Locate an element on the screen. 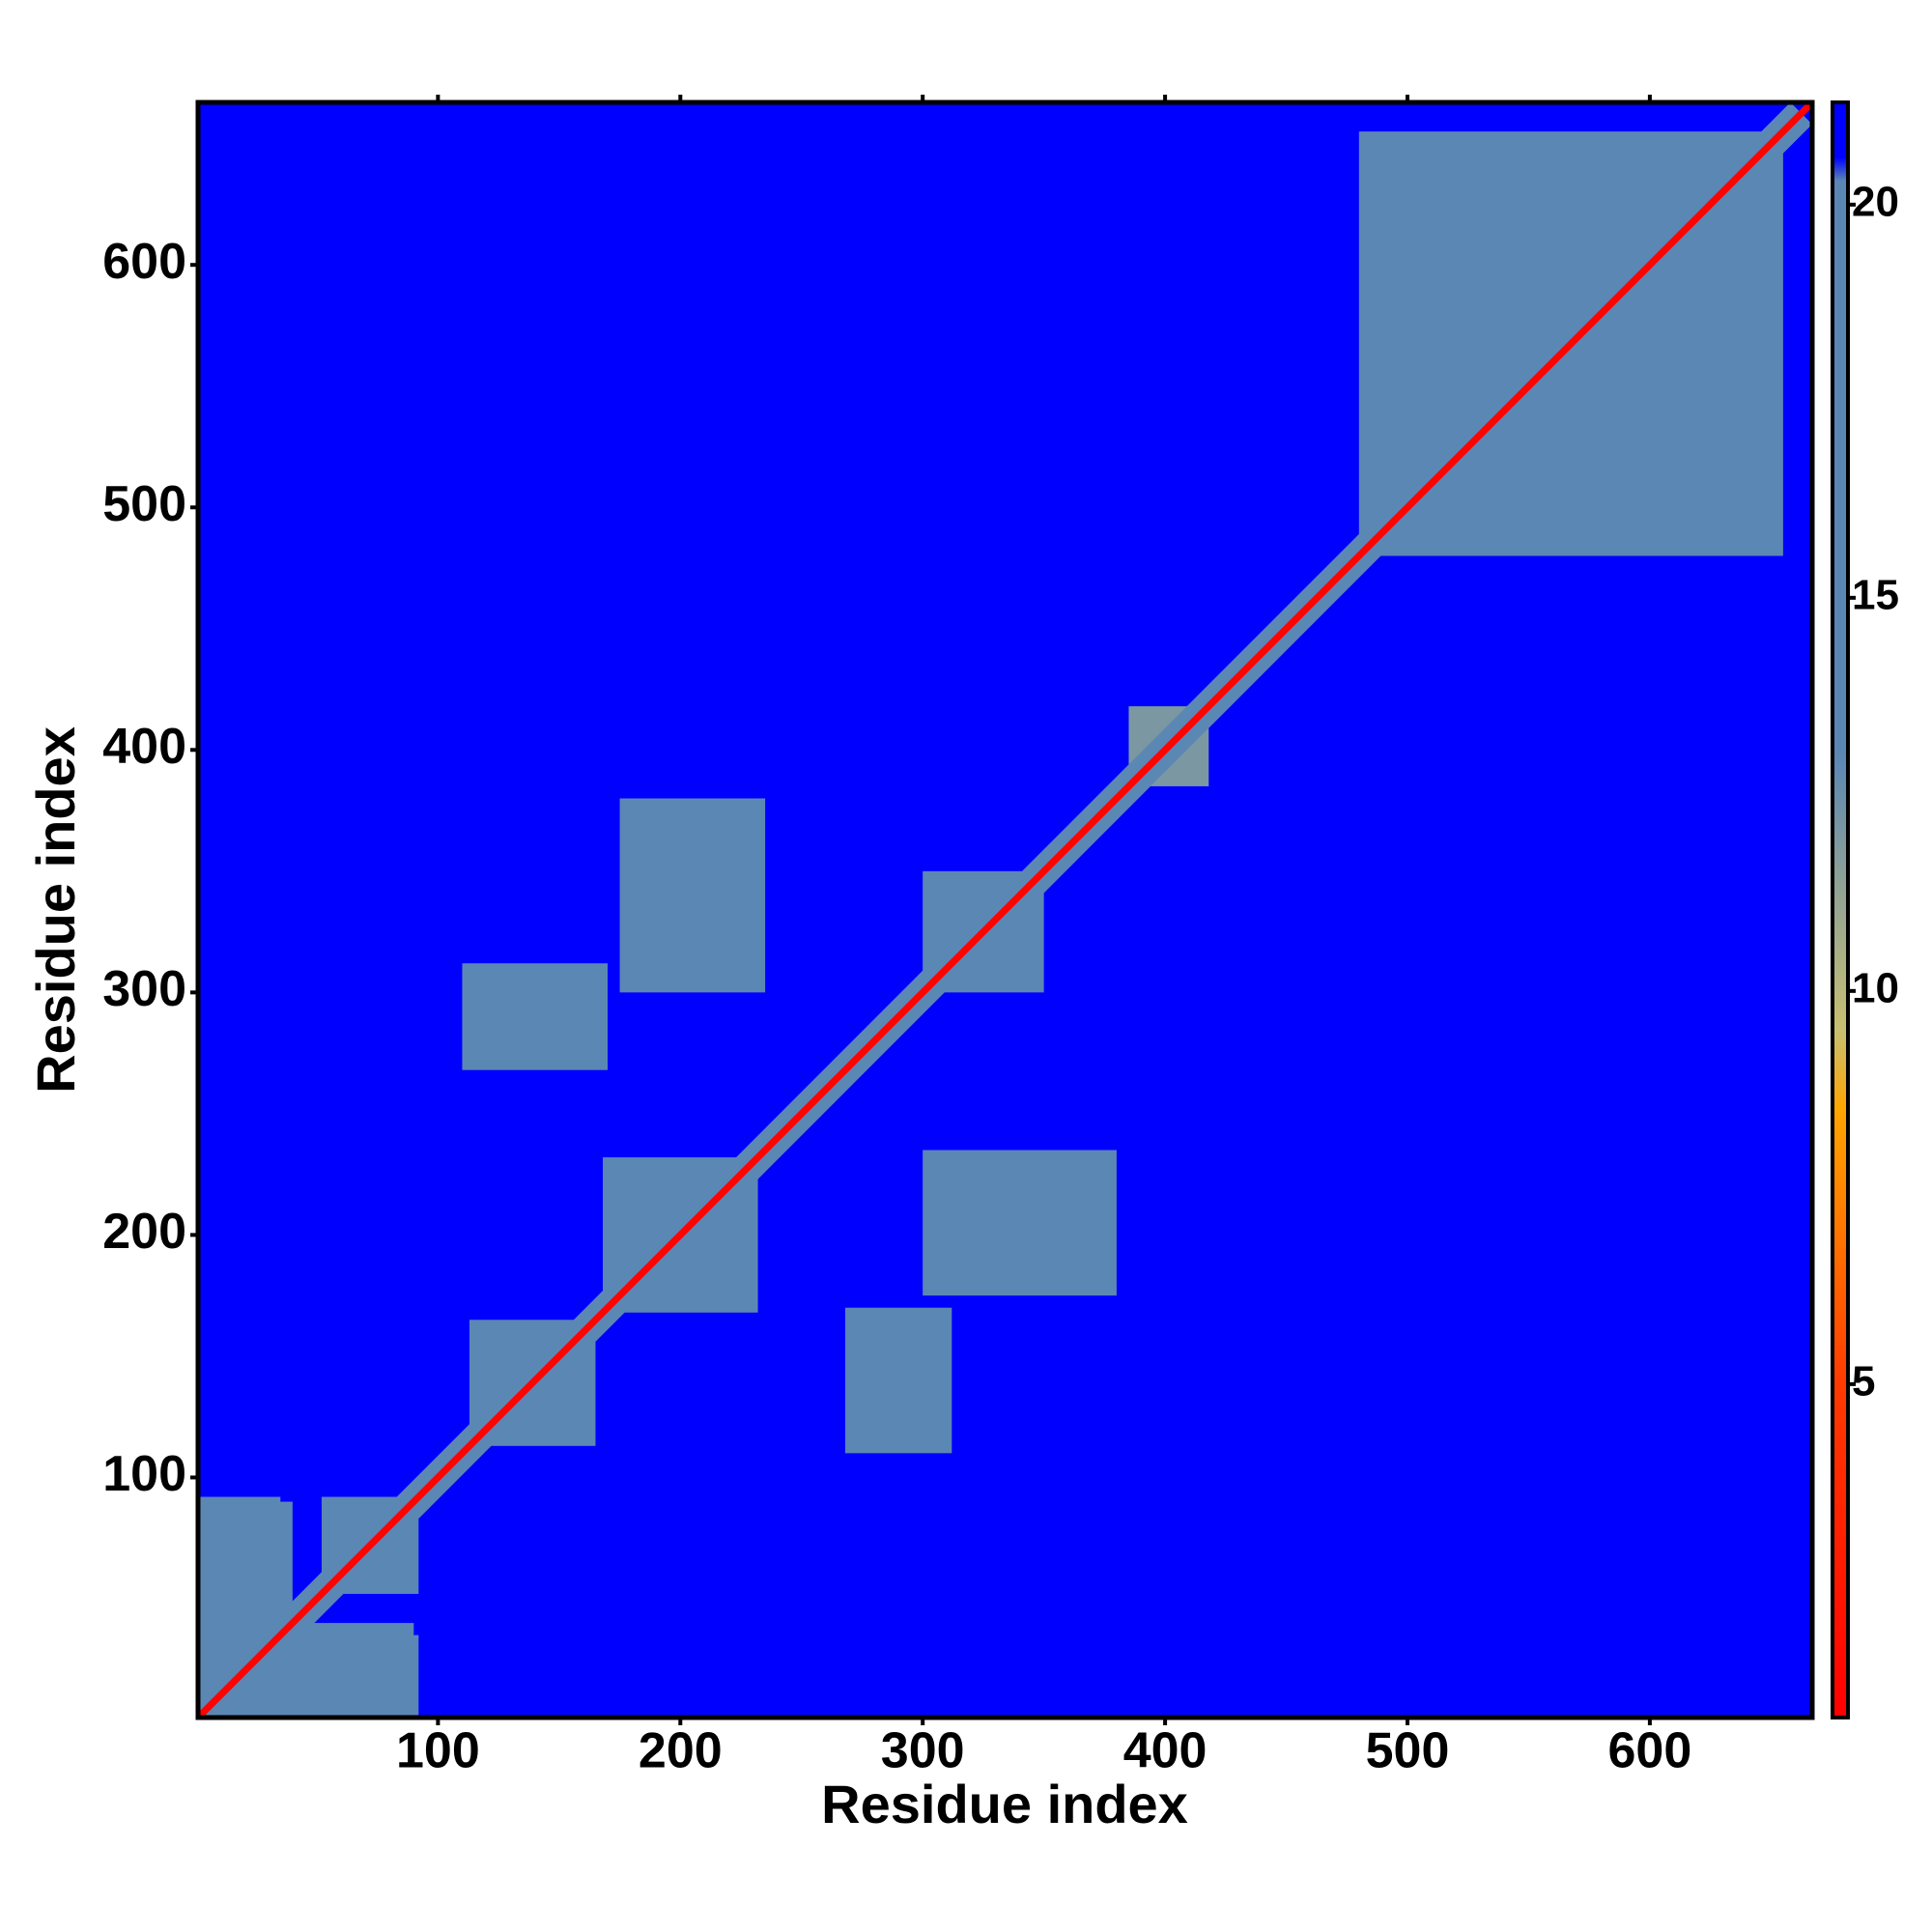 The width and height of the screenshot is (1932, 1932). y-tick-label: 500 is located at coordinates (144, 504).